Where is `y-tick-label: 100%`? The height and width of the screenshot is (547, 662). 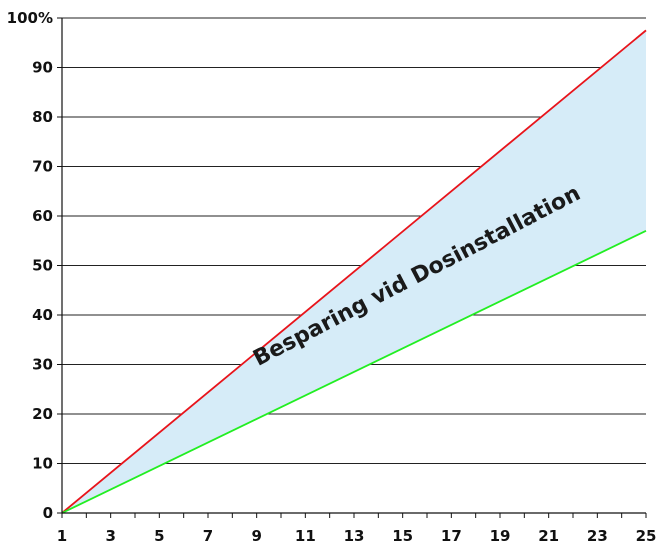
y-tick-label: 100% is located at coordinates (30, 18).